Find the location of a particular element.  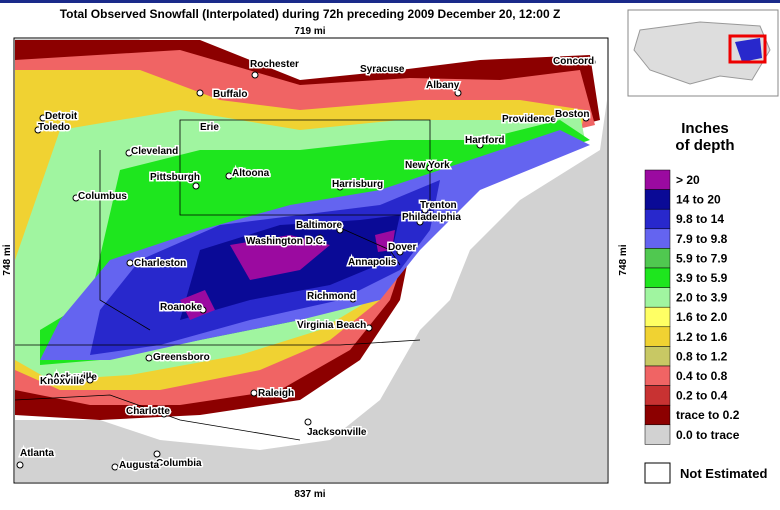

city-label: Jacksonville is located at coordinates (337, 432).